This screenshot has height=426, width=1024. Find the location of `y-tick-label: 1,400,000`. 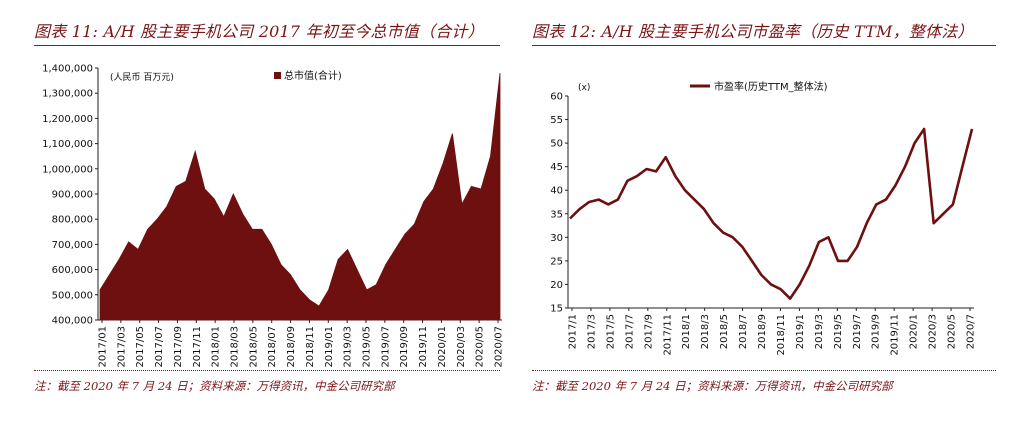

y-tick-label: 1,400,000 is located at coordinates (67, 69).